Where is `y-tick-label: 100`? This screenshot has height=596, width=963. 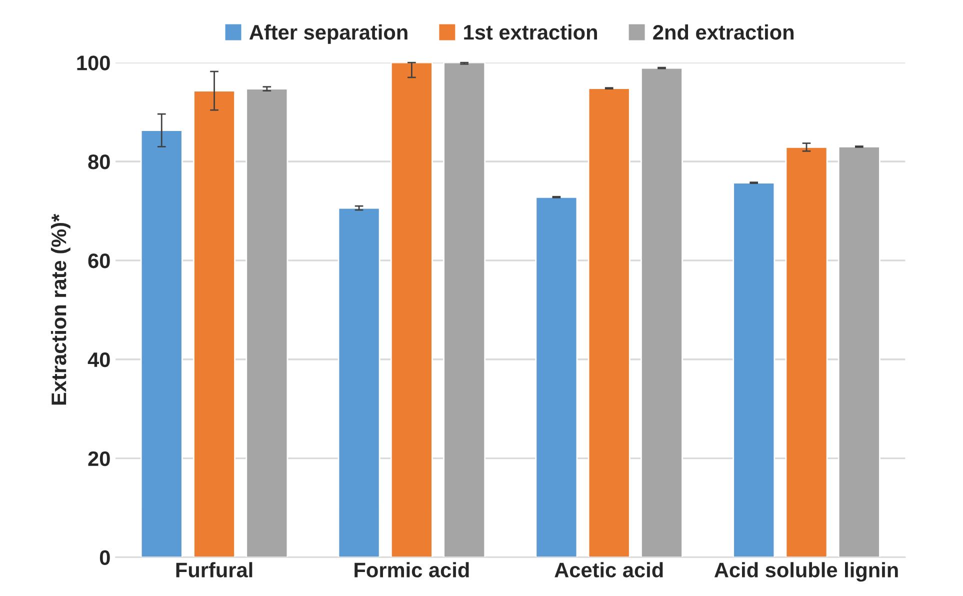
y-tick-label: 100 is located at coordinates (93, 63).